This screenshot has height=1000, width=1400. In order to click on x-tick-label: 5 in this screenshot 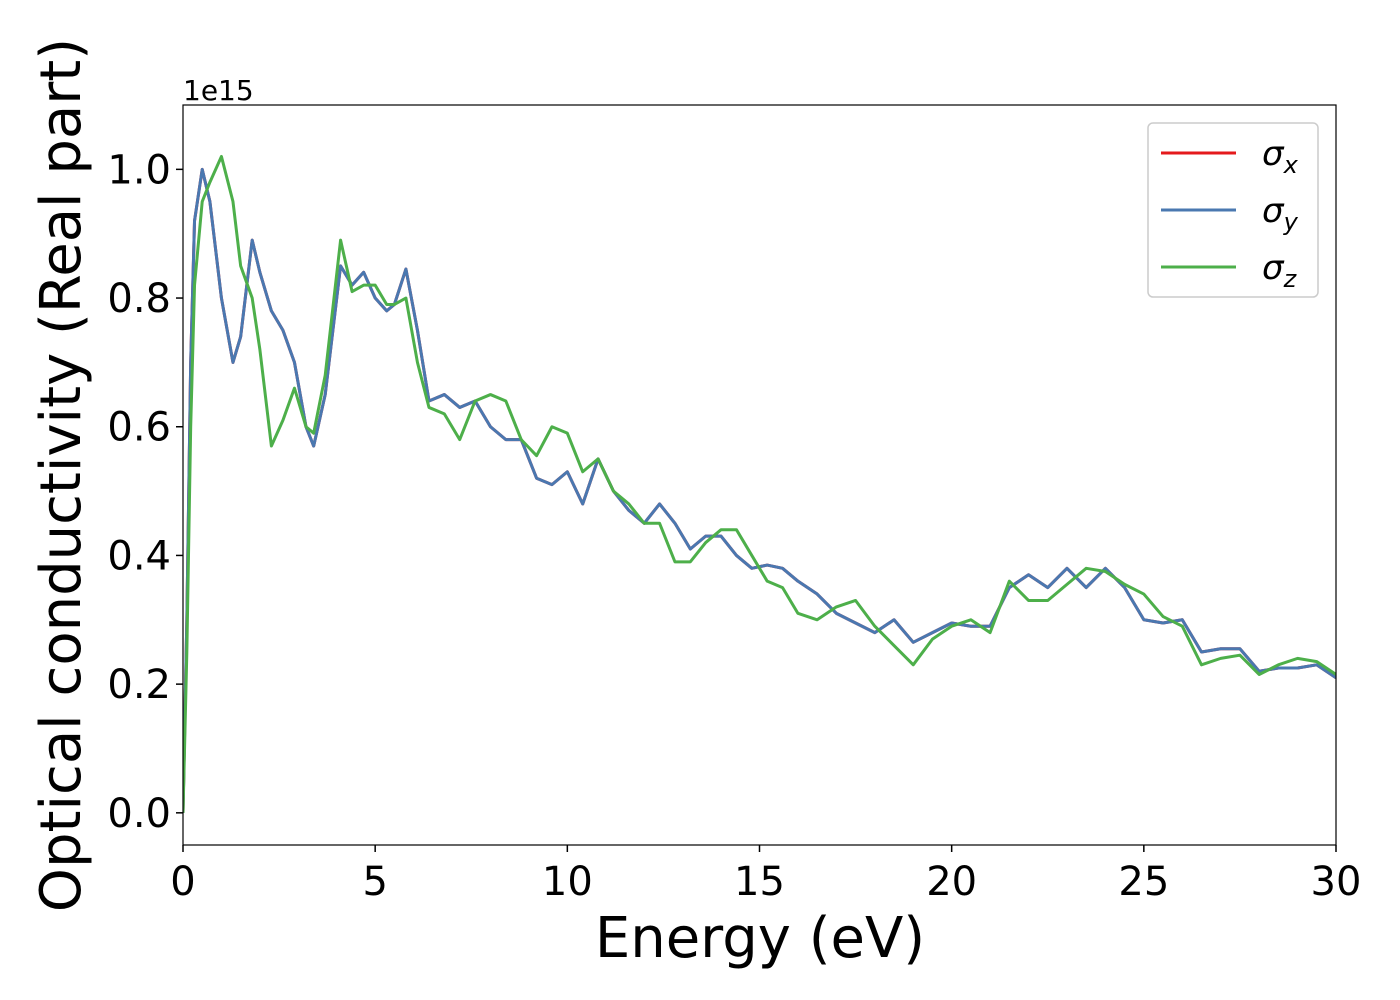, I will do `click(374, 882)`.